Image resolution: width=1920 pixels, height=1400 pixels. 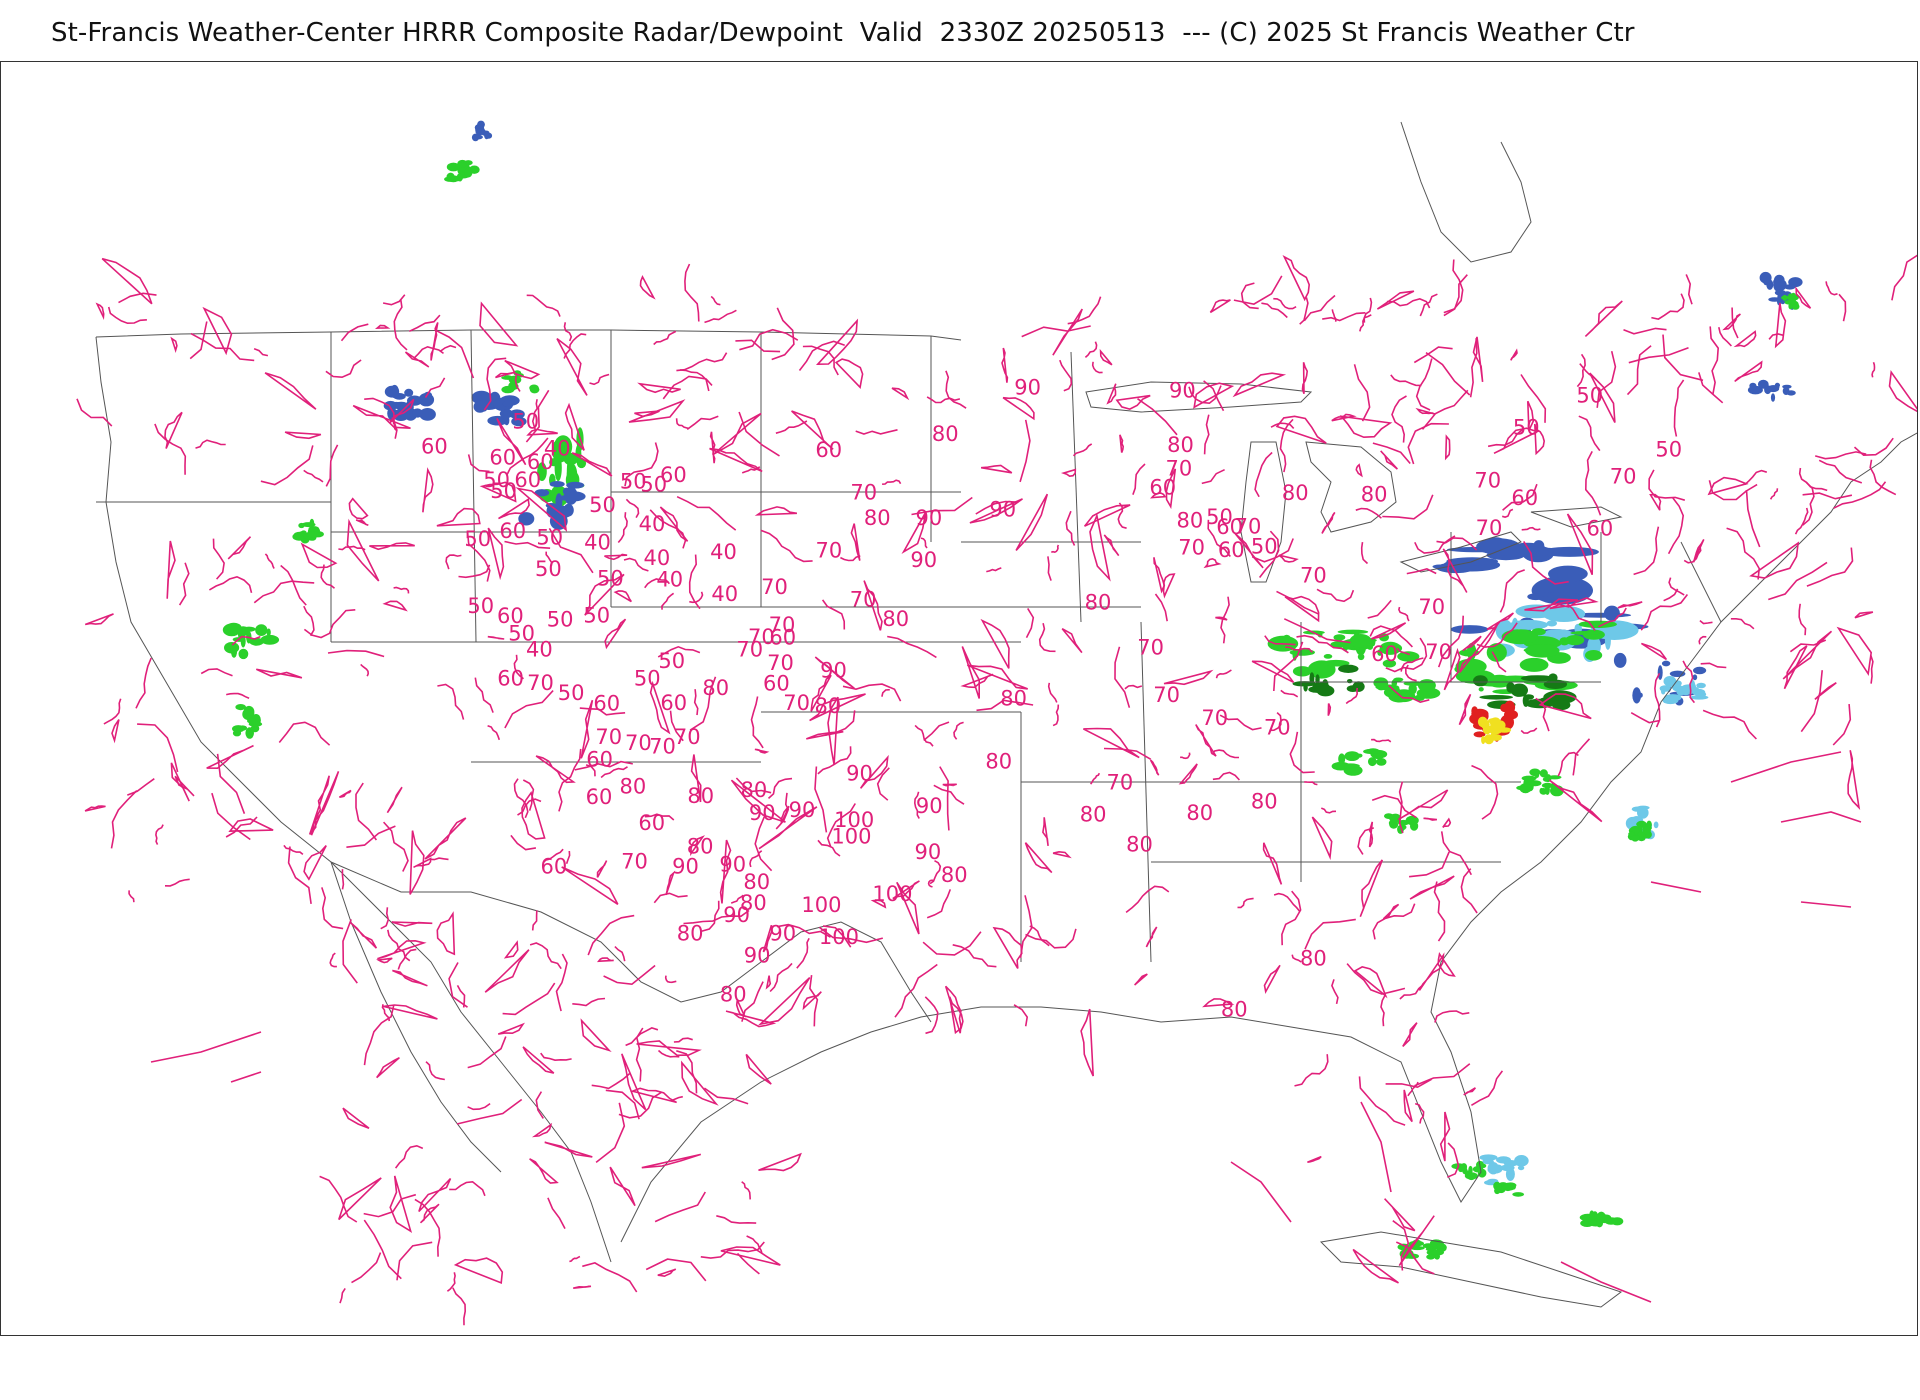 I want to click on dewpoint-label: 100, so click(x=821, y=905).